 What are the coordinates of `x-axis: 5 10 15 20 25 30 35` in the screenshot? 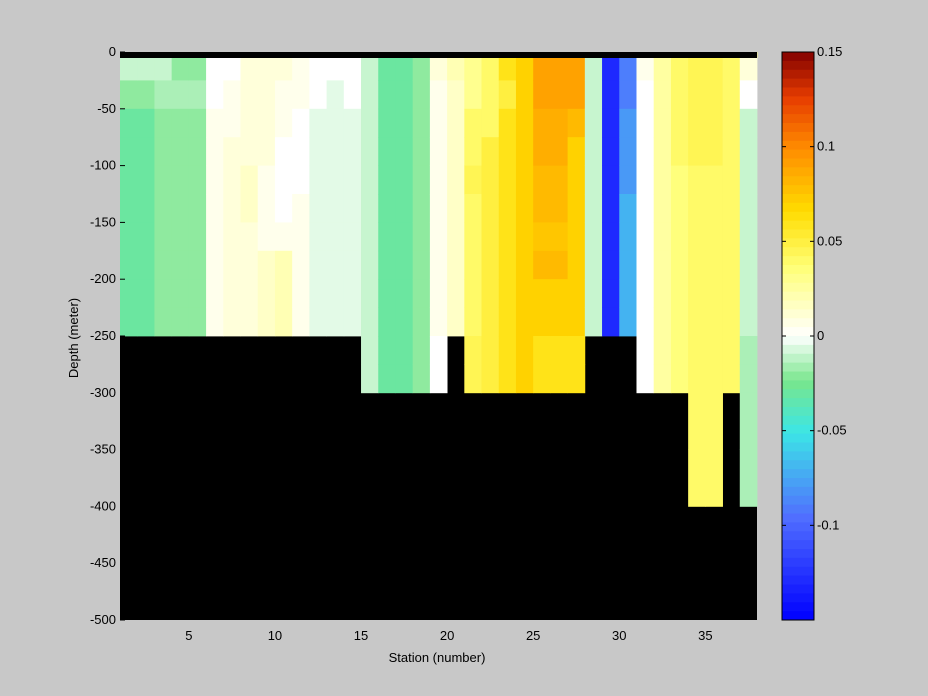 It's located at (449, 629).